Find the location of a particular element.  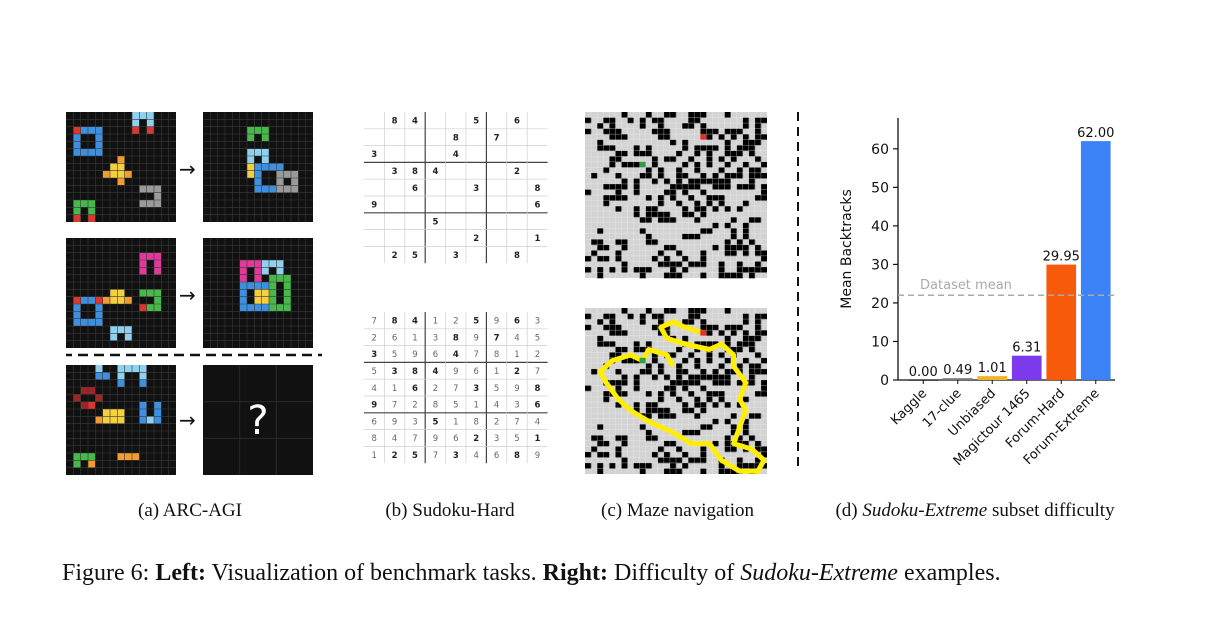

panel-divider is located at coordinates (798, 292).